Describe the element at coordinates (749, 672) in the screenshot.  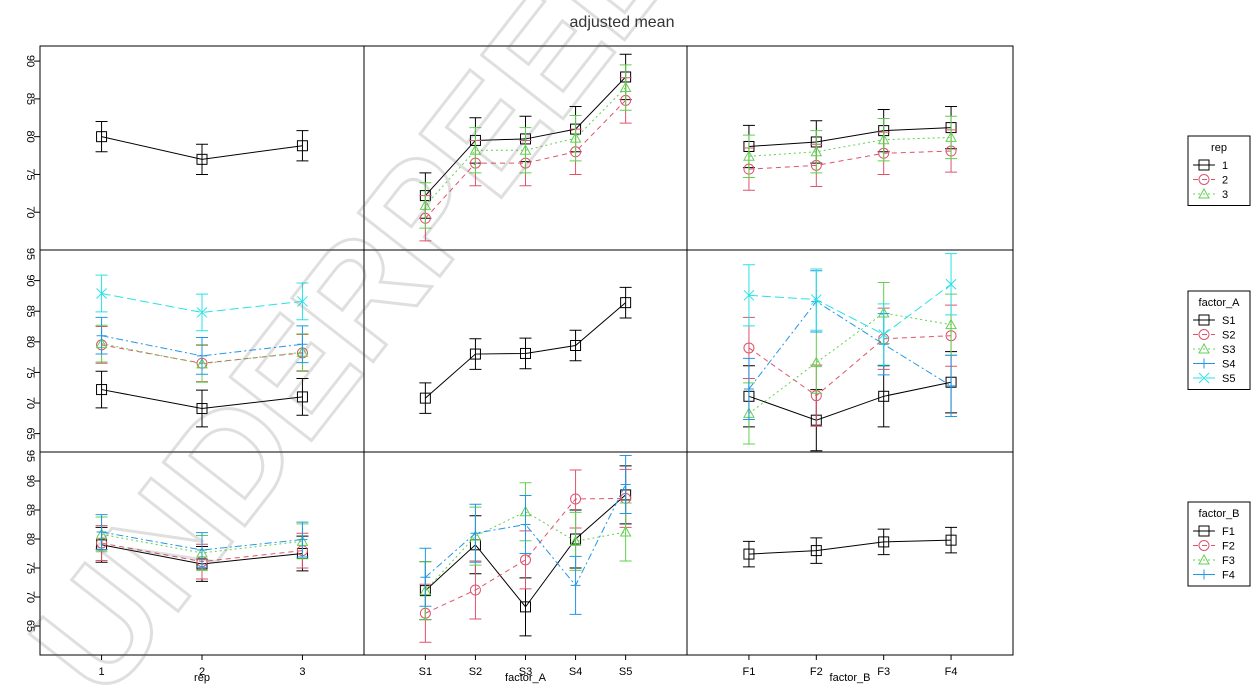
I see `x-tick-label: F1` at that location.